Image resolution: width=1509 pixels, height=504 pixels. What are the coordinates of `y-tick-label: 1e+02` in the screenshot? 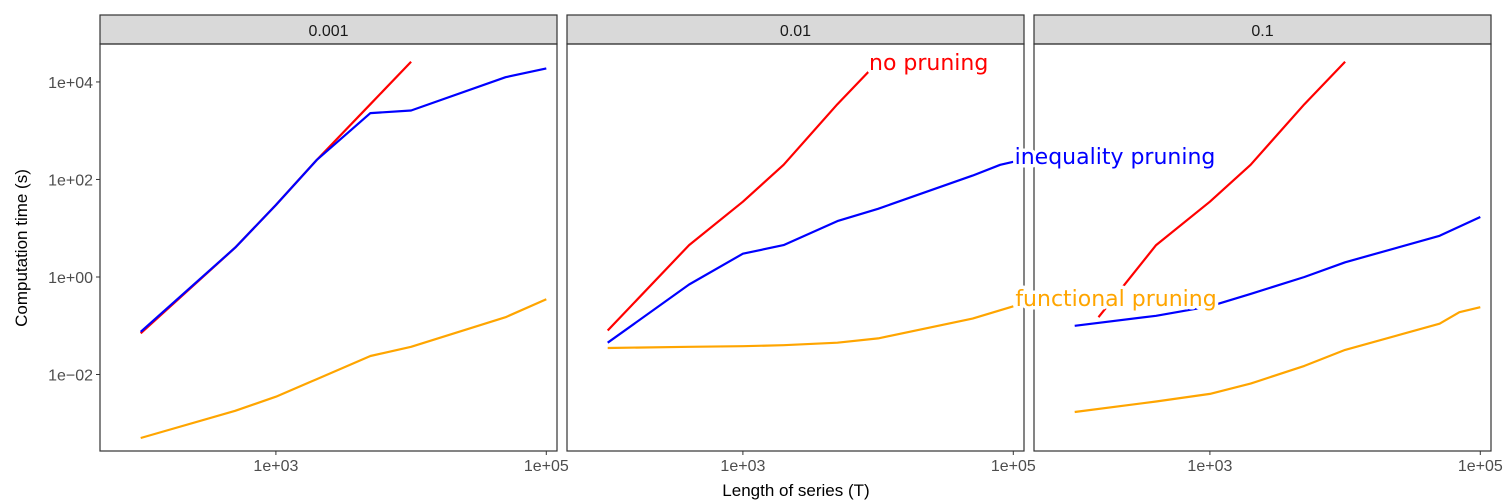 It's located at (70, 180).